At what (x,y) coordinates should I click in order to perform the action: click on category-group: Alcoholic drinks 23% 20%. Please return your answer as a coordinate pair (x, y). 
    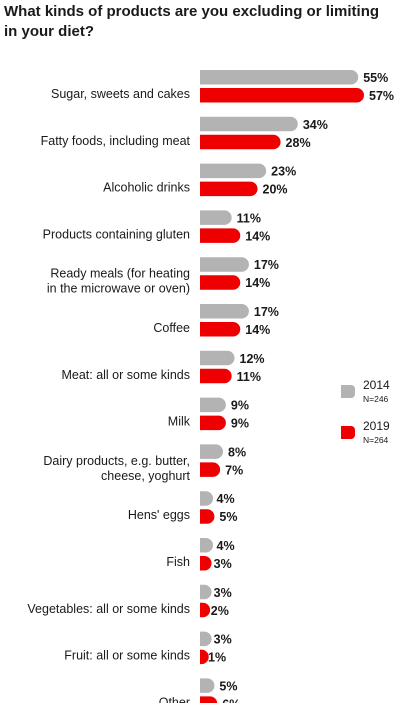
    Looking at the image, I should click on (199, 180).